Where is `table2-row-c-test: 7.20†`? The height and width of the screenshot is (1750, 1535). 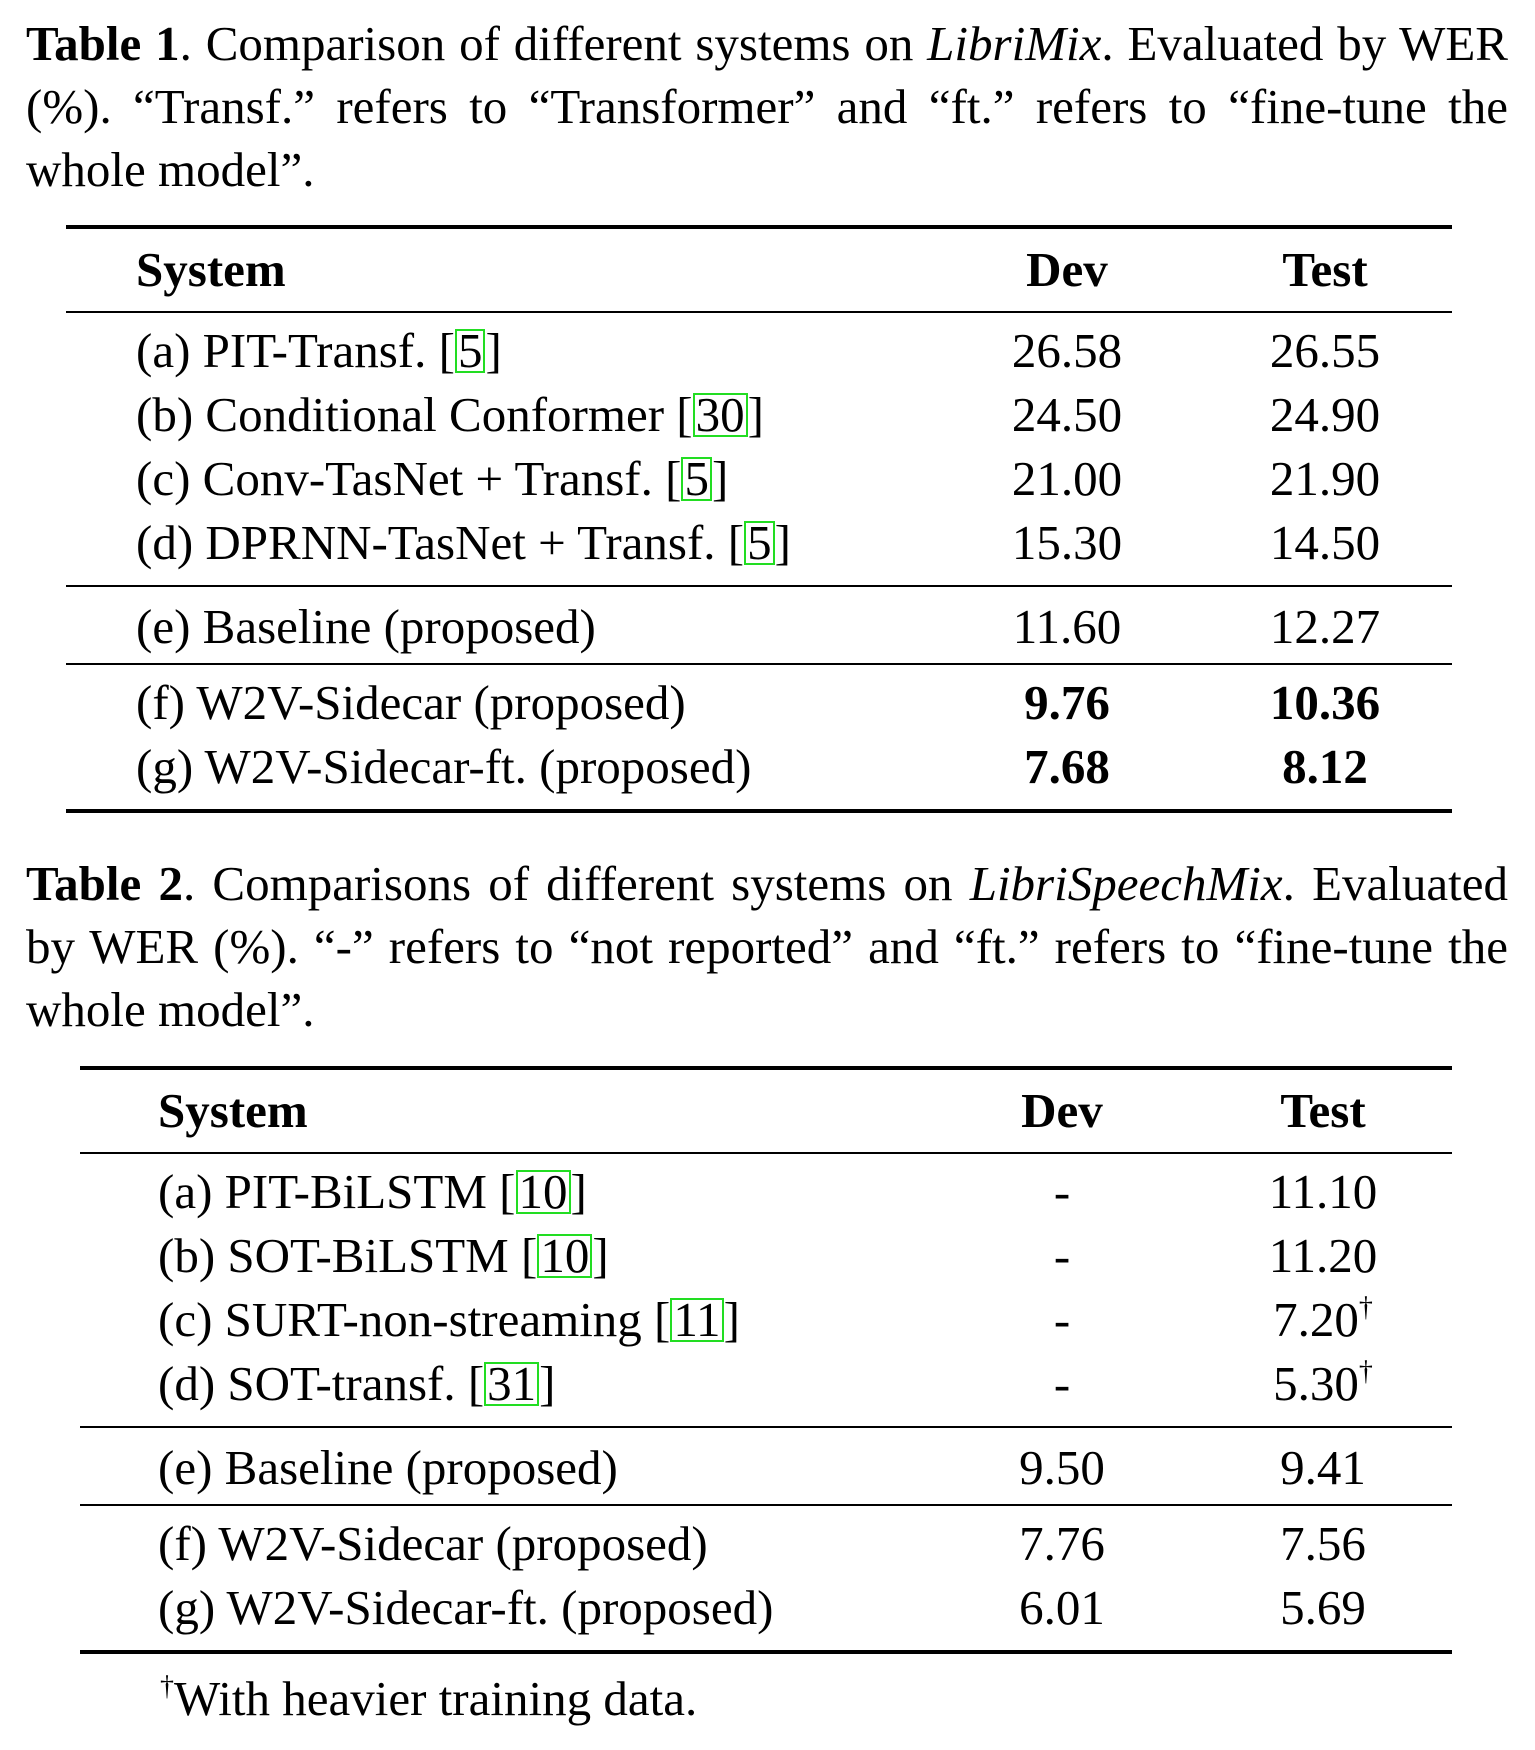
table2-row-c-test: 7.20† is located at coordinates (1323, 1320).